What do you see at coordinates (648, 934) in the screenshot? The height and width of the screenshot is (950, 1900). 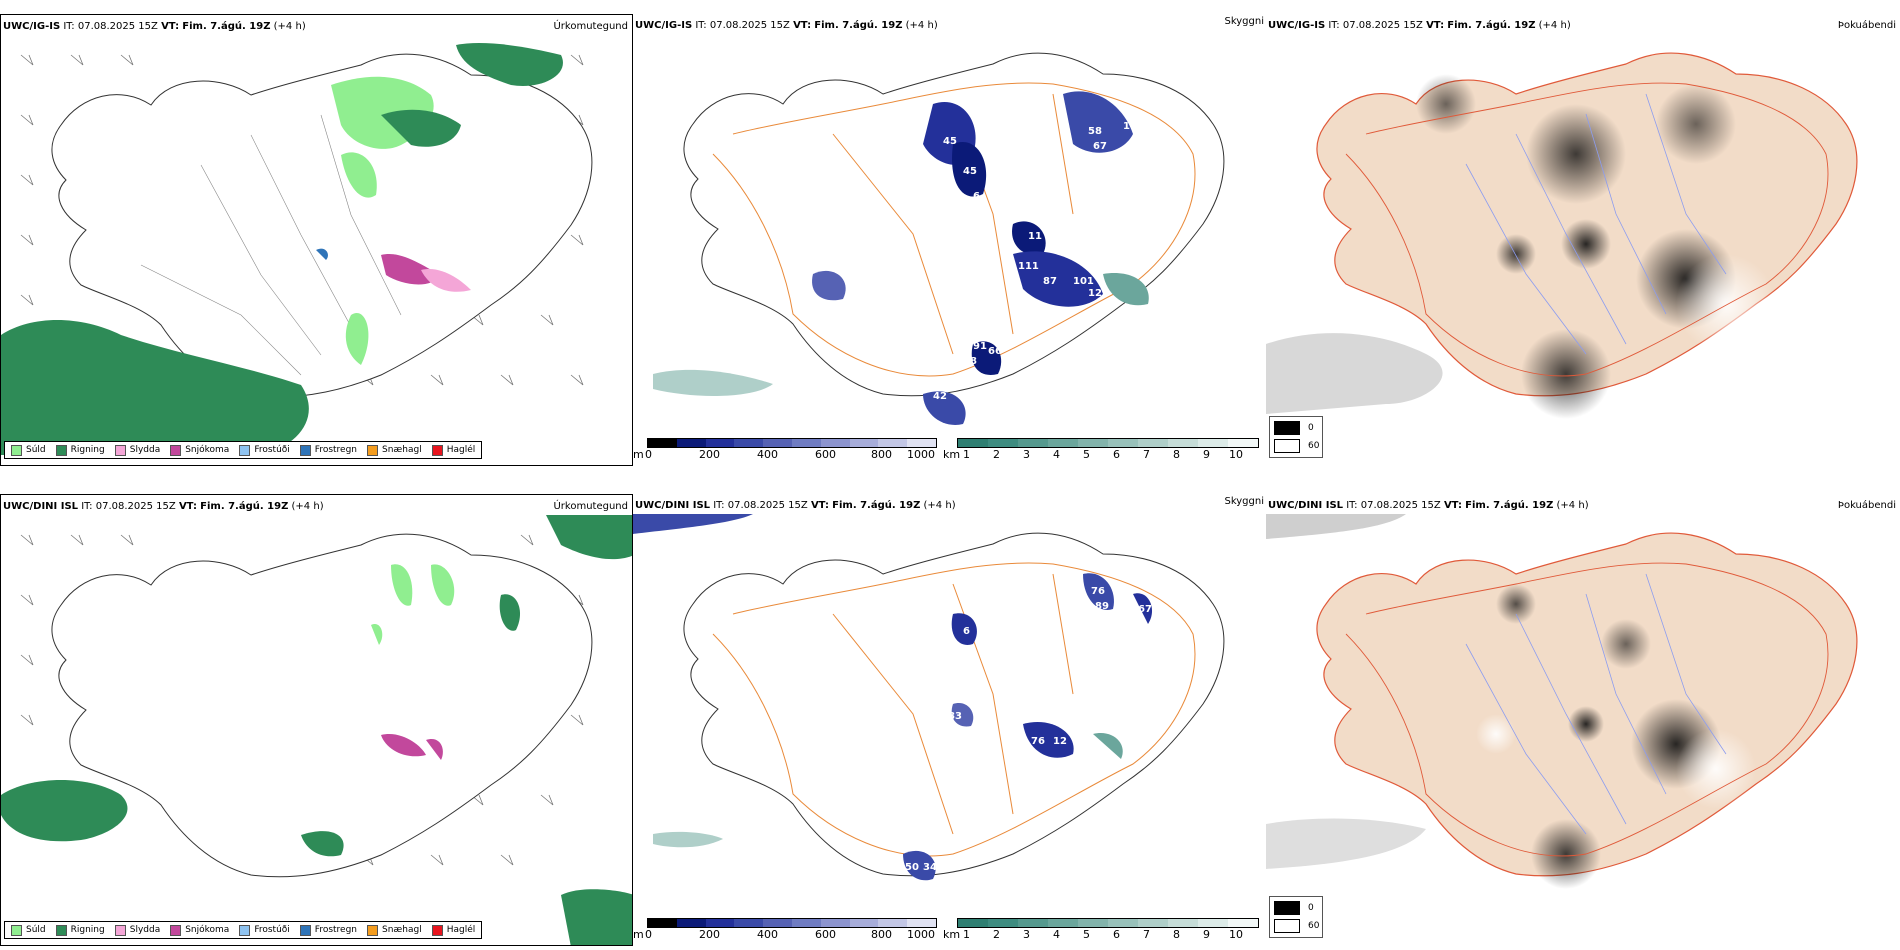 I see `colorbar-tick: 0` at bounding box center [648, 934].